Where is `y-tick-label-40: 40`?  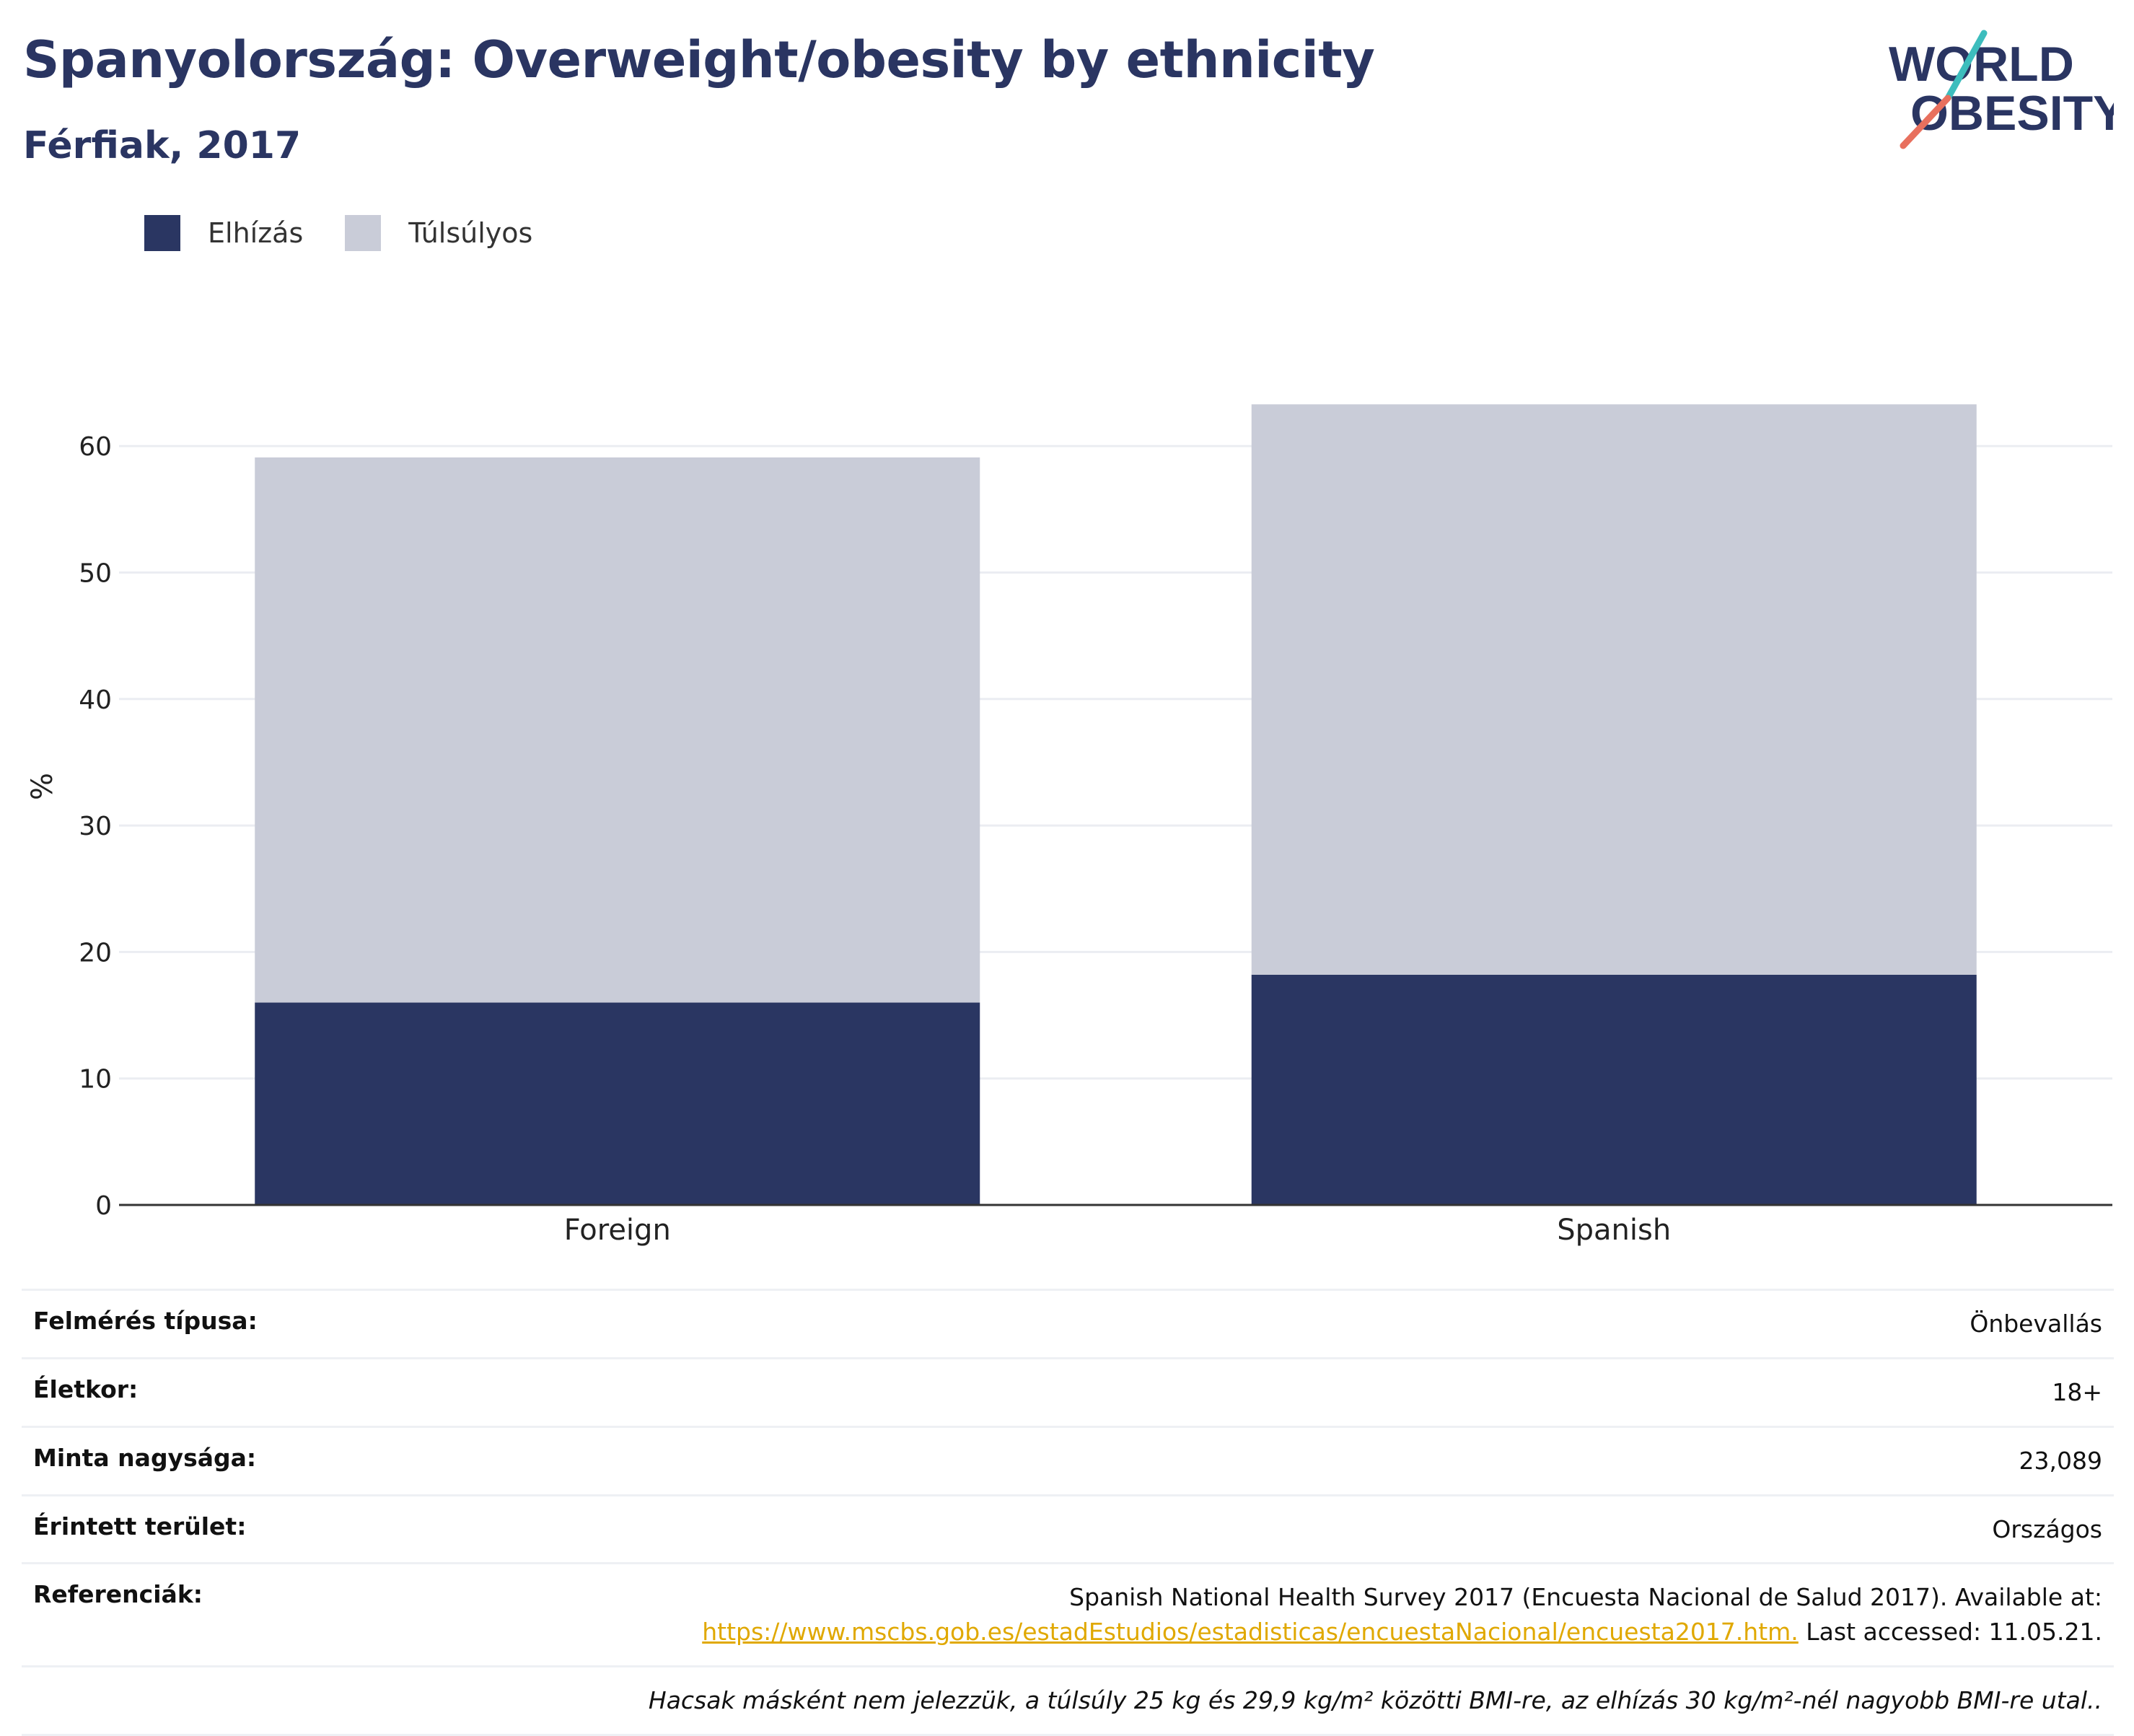 y-tick-label-40: 40 is located at coordinates (95, 700).